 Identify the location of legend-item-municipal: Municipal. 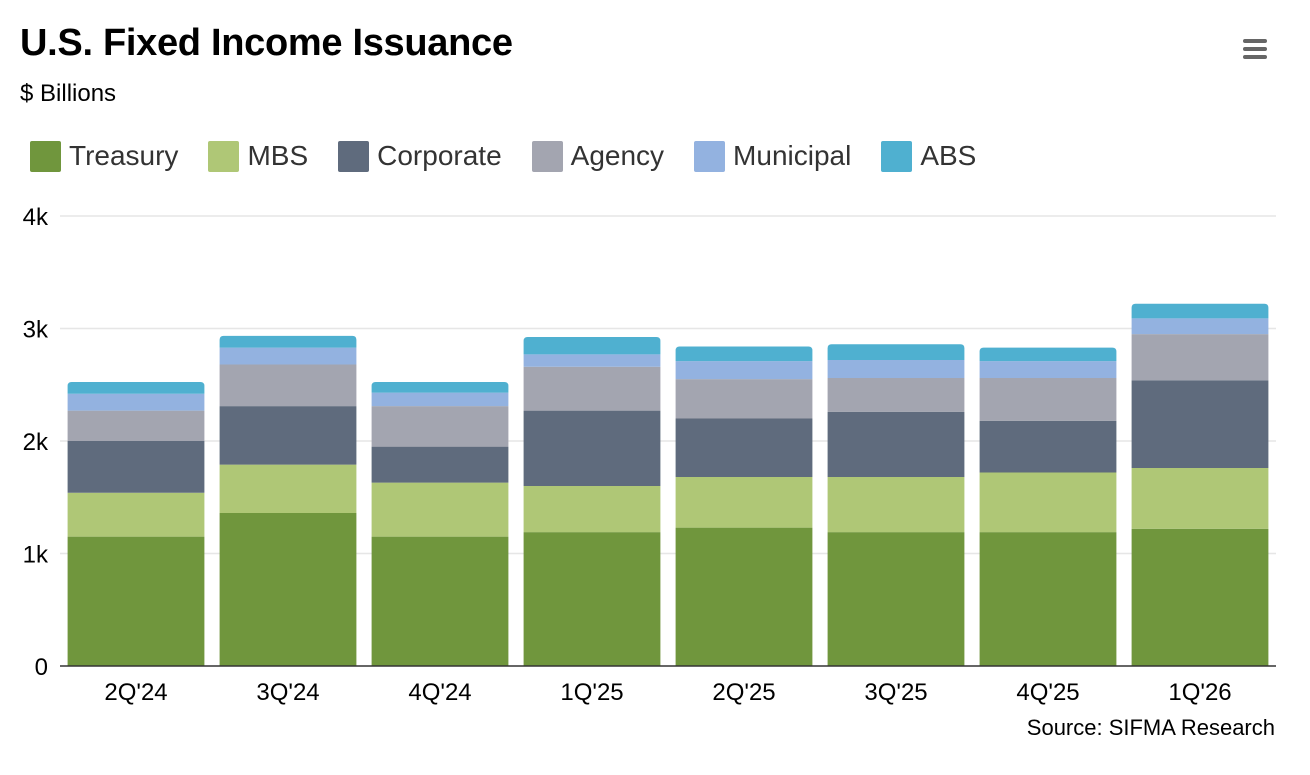
(772, 156).